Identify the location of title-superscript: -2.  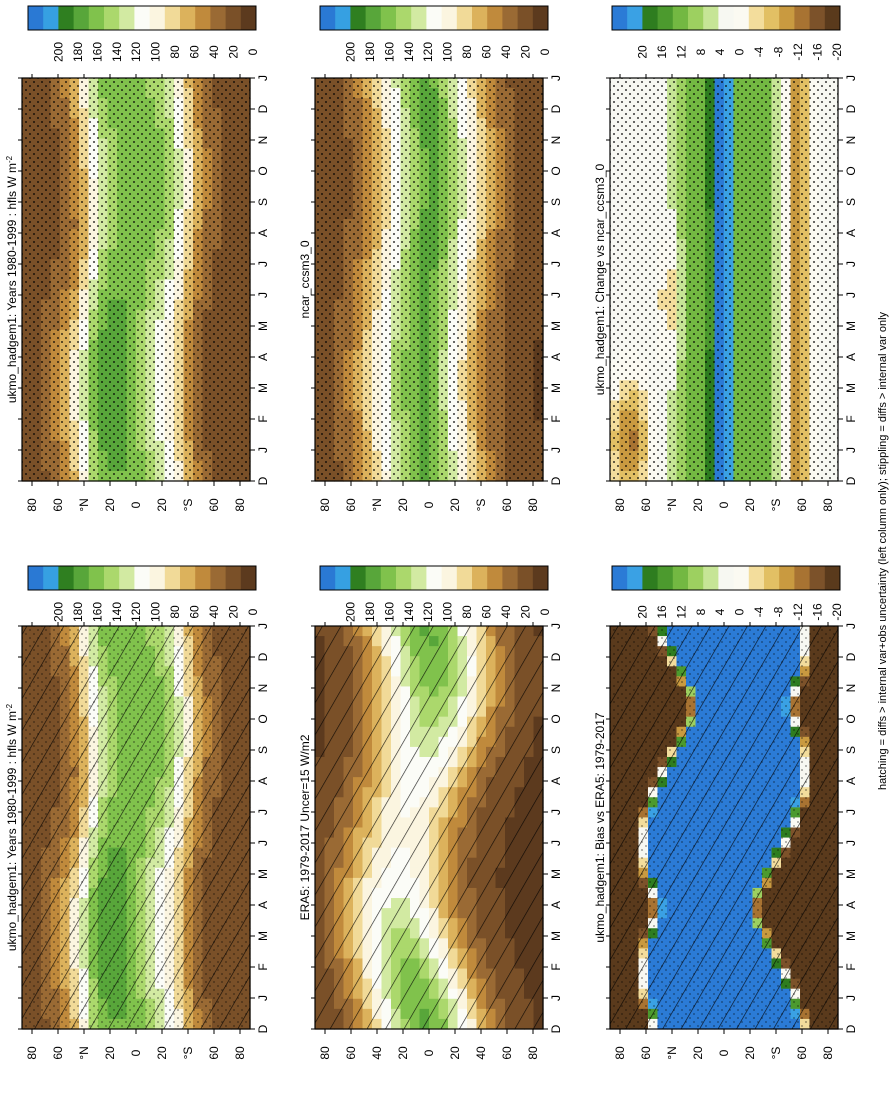
(9, 159).